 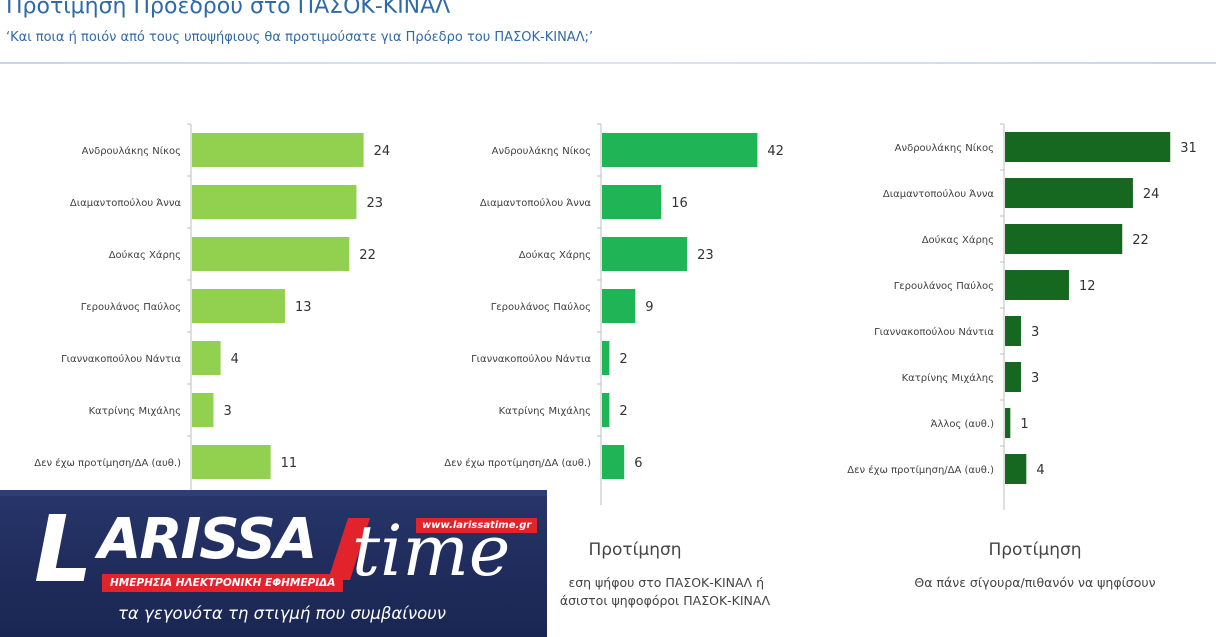 I want to click on chart-1-category-label: Δεν έχω προτίμηση/ΔΑ (αυθ.), so click(x=107, y=463).